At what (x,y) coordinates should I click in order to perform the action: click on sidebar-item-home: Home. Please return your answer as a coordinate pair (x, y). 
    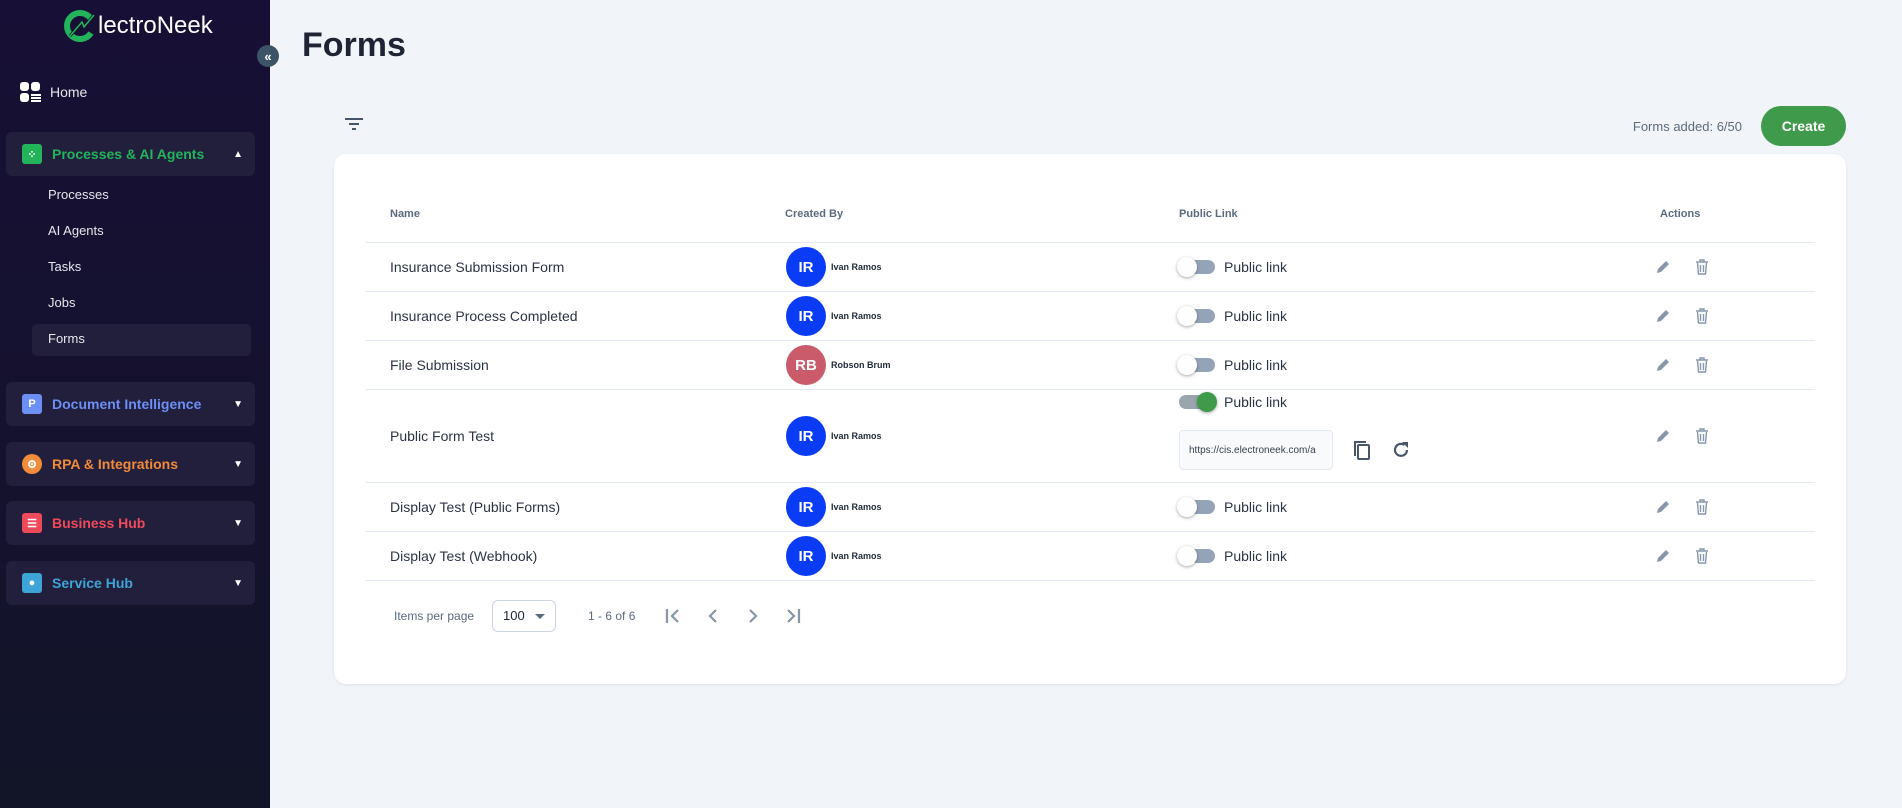
    Looking at the image, I should click on (53, 92).